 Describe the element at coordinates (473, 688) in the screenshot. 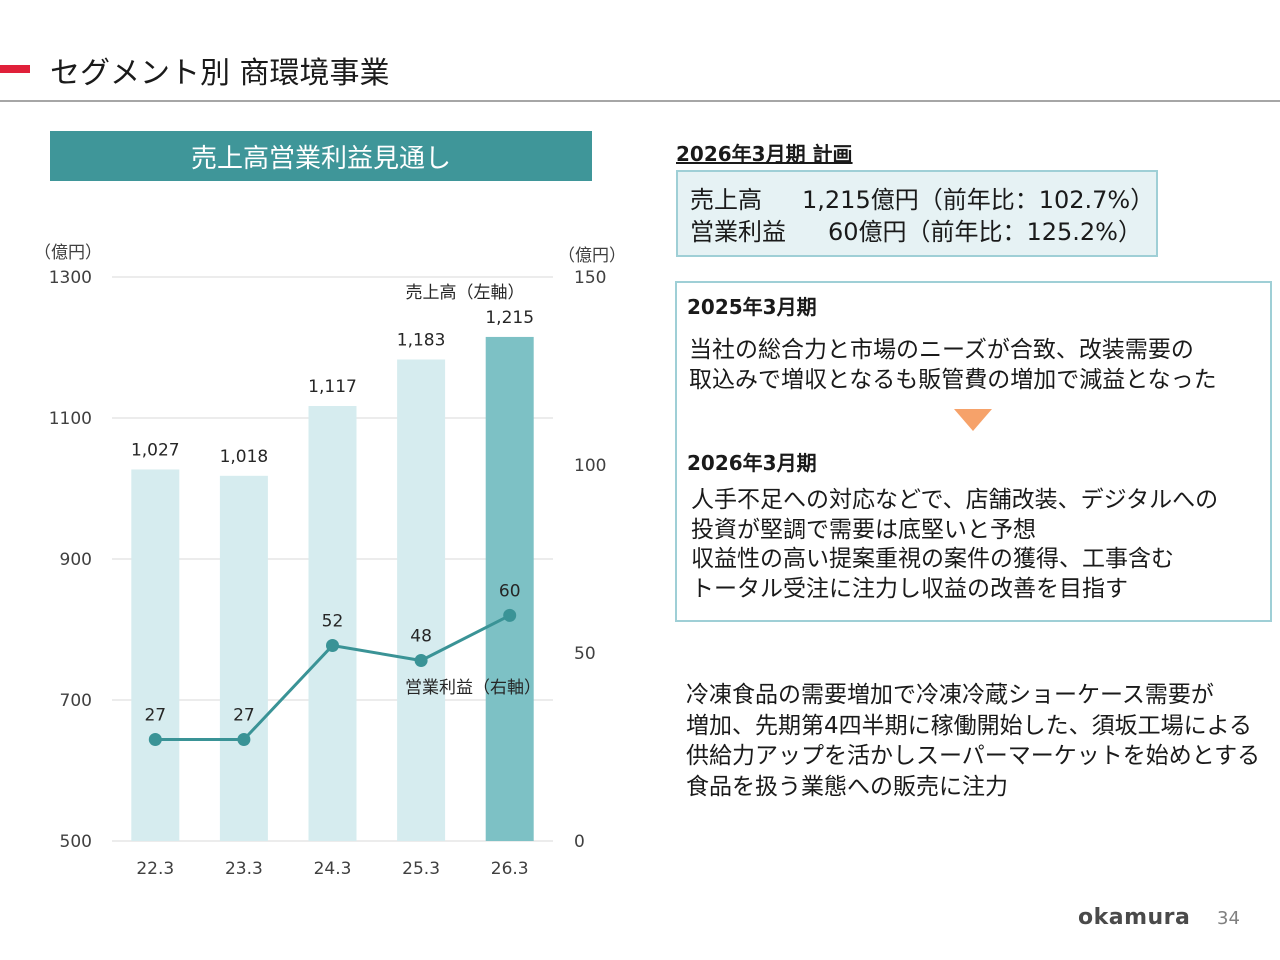

I see `profit-series-label: 営業利益（右軸）` at that location.